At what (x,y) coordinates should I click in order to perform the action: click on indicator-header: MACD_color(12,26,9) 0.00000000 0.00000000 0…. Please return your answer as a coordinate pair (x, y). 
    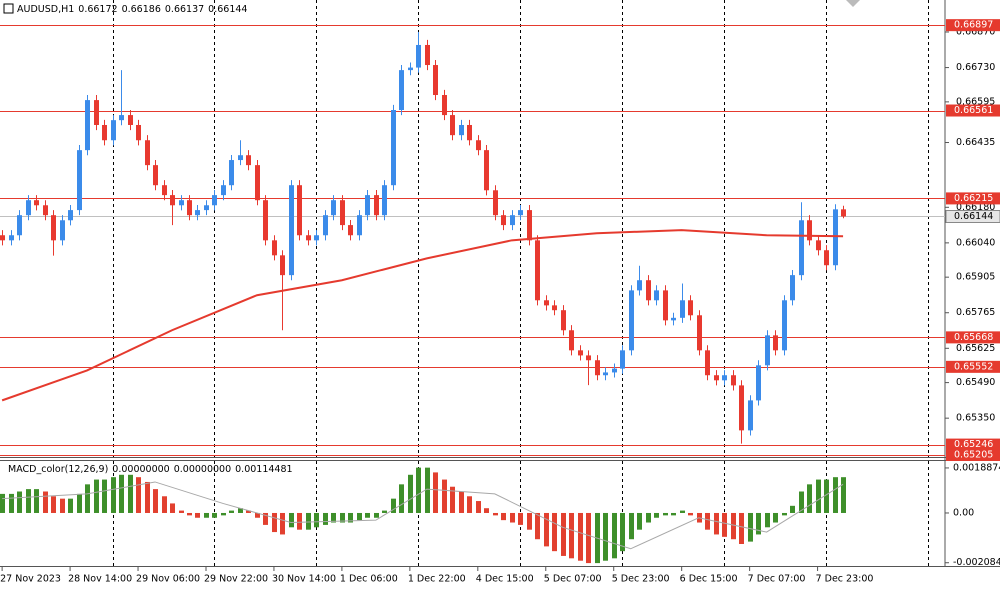
    Looking at the image, I should click on (150, 469).